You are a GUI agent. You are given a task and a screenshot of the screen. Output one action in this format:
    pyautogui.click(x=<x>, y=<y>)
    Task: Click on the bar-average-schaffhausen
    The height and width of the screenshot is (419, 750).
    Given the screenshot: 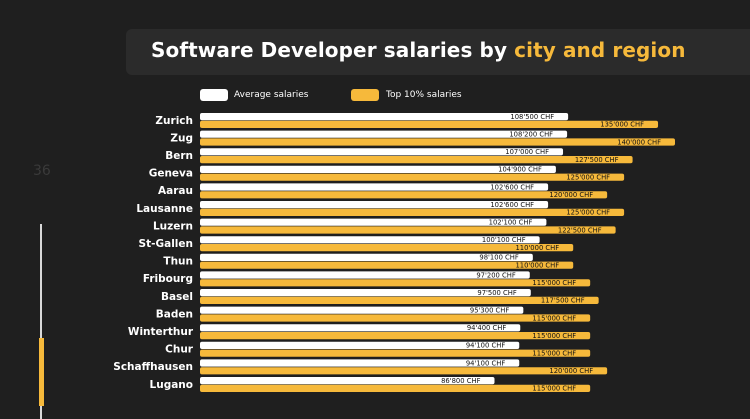 What is the action you would take?
    pyautogui.click(x=360, y=363)
    